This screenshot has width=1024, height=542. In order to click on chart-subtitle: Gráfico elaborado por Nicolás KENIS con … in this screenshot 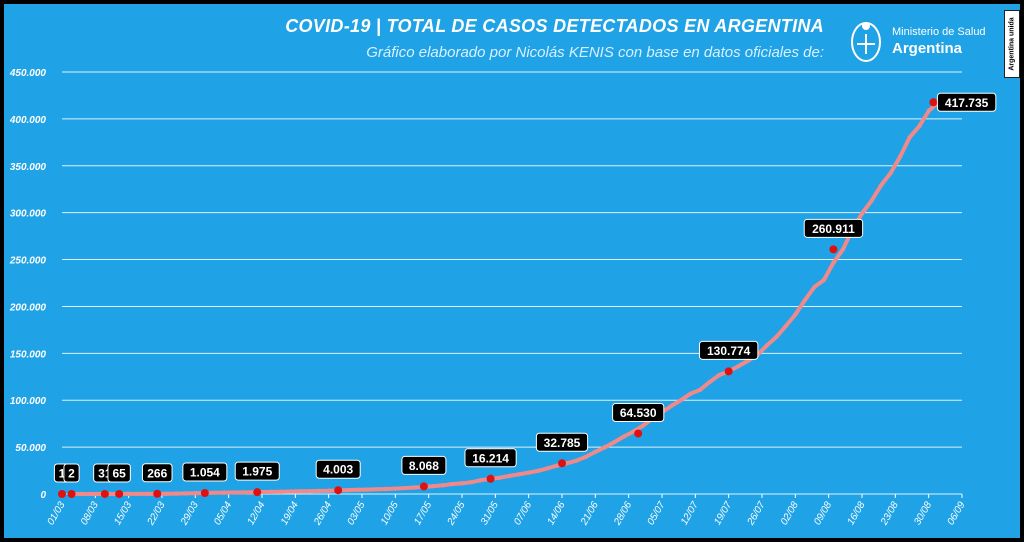, I will do `click(595, 52)`.